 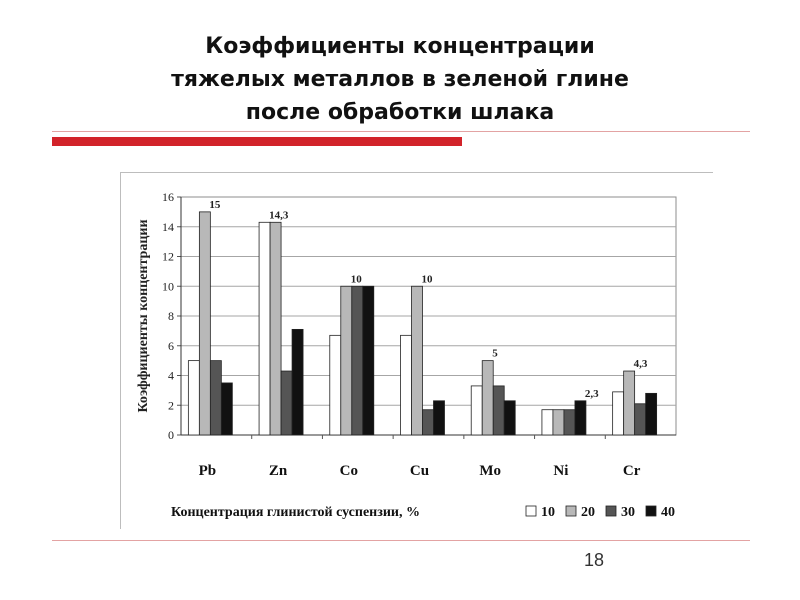 I want to click on legend-label-20: 20, so click(x=588, y=512).